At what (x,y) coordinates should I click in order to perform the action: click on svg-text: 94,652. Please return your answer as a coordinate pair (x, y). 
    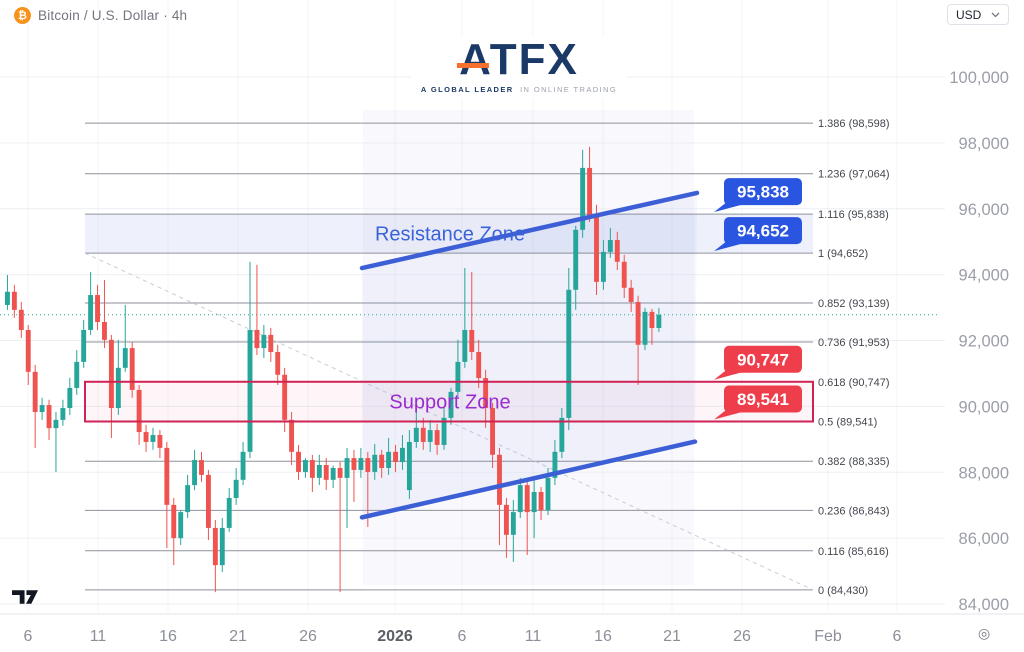
    Looking at the image, I should click on (763, 231).